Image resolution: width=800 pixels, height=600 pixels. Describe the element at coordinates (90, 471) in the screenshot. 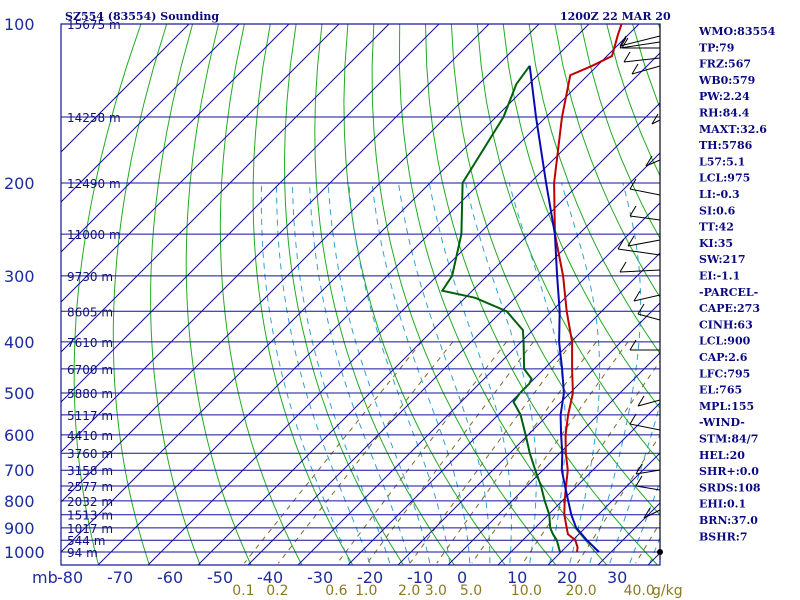

I see `height-label: 3158 m` at that location.